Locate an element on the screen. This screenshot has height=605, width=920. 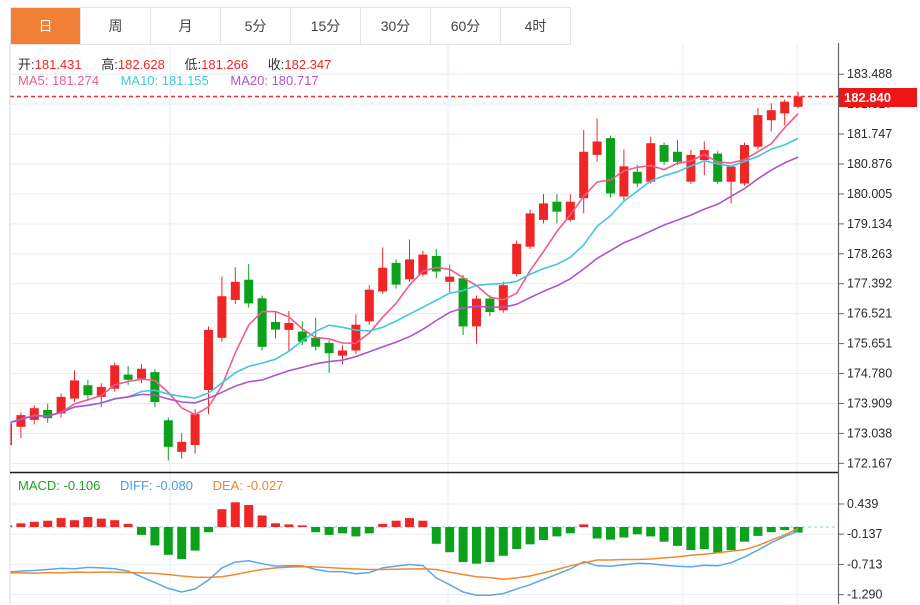
tab-15min: 15分 is located at coordinates (326, 26).